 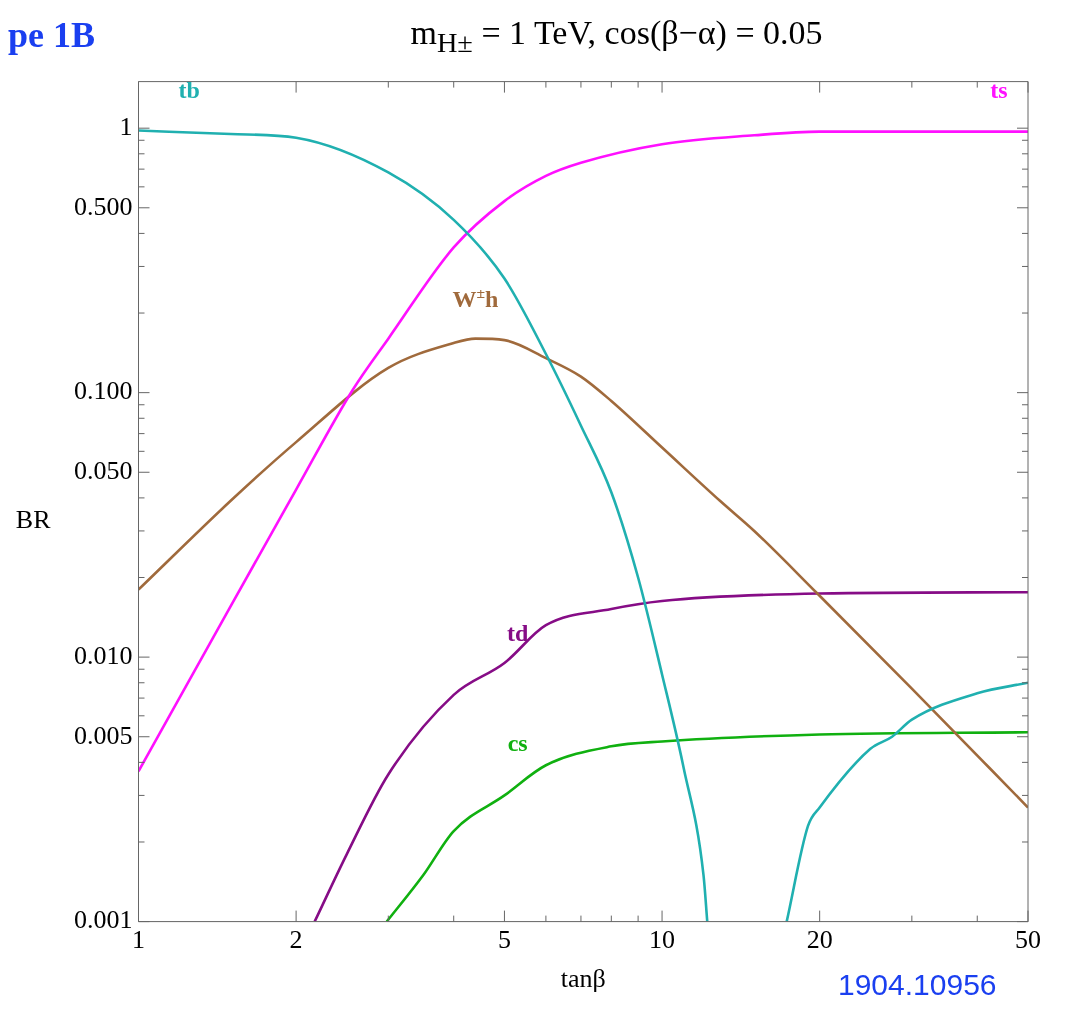 I want to click on chart-title: m$_{H±}$ = 1 TeV, cos(β−α) = 0.05, so click(x=616, y=36).